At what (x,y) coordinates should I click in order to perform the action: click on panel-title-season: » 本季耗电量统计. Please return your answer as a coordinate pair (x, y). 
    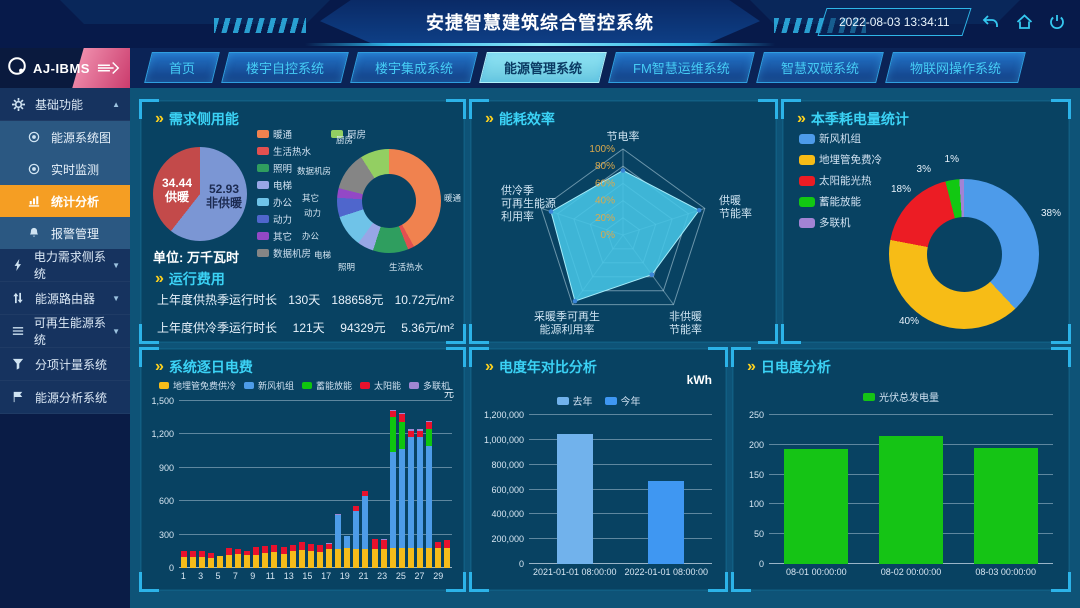
    Looking at the image, I should click on (853, 119).